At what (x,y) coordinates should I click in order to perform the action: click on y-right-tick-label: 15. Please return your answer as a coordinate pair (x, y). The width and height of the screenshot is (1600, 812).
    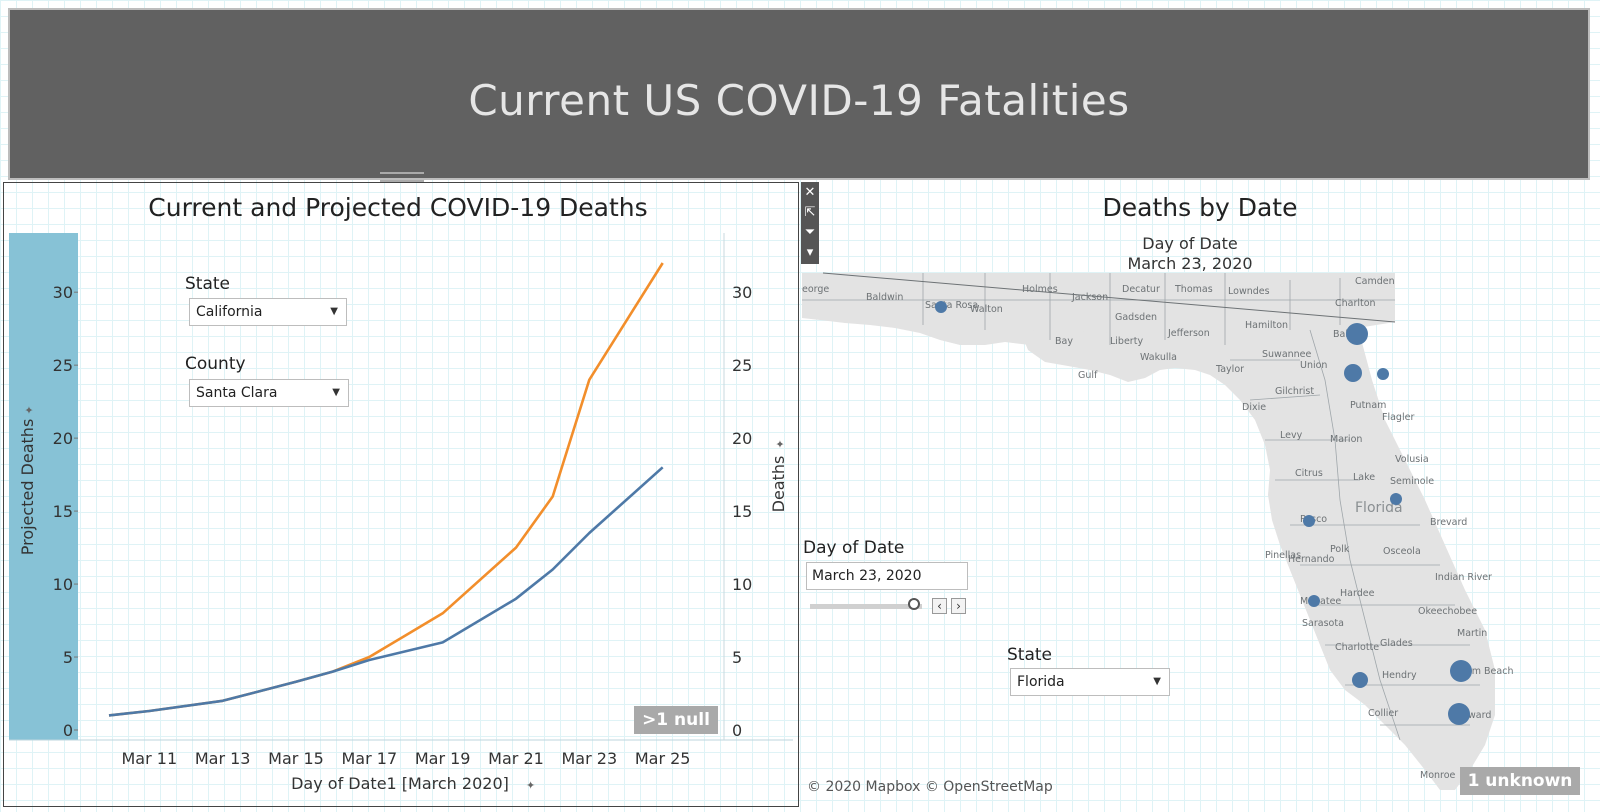
    Looking at the image, I should click on (742, 511).